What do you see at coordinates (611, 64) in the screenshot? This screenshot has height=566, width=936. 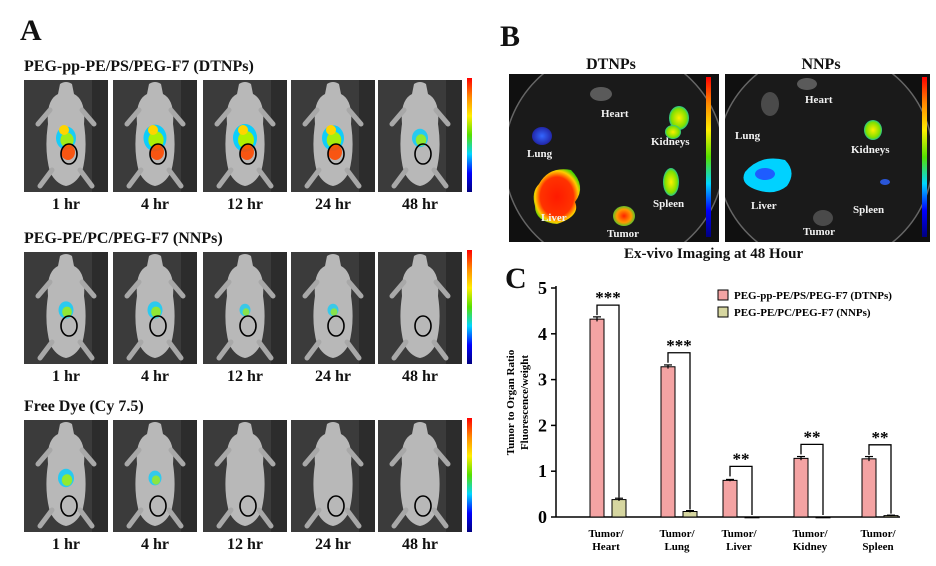 I see `dtnps-ex-vivo-title: DTNPs` at bounding box center [611, 64].